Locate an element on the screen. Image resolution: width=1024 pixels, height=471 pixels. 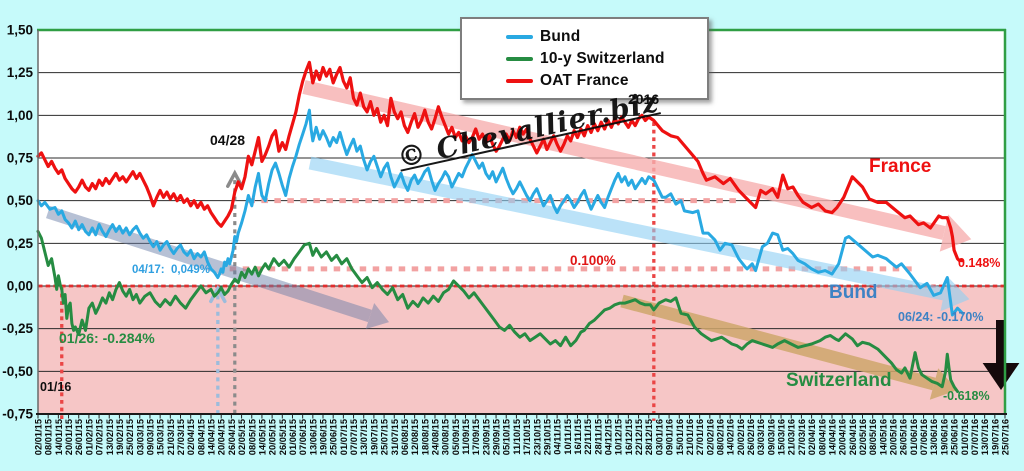
x-tick-label: 08/05/15 is located at coordinates (252, 437).